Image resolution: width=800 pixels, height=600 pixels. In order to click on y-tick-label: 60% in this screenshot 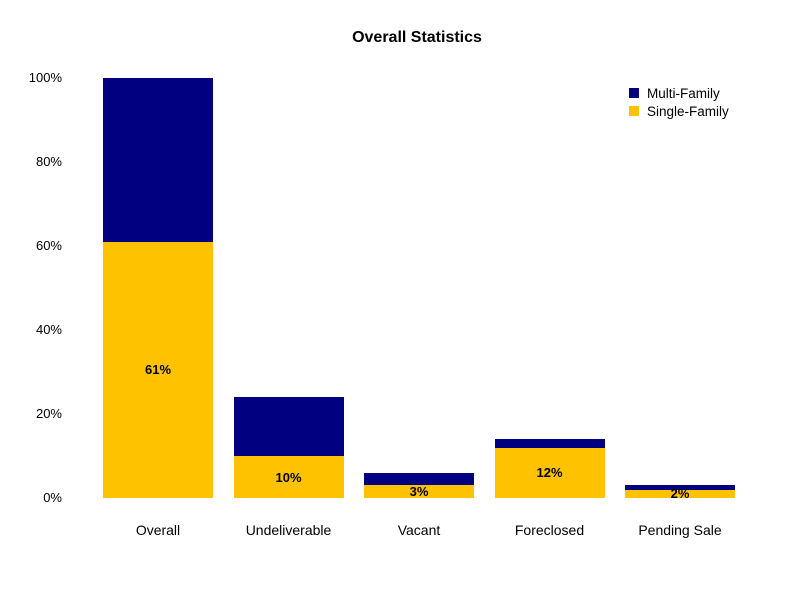, I will do `click(48, 245)`.